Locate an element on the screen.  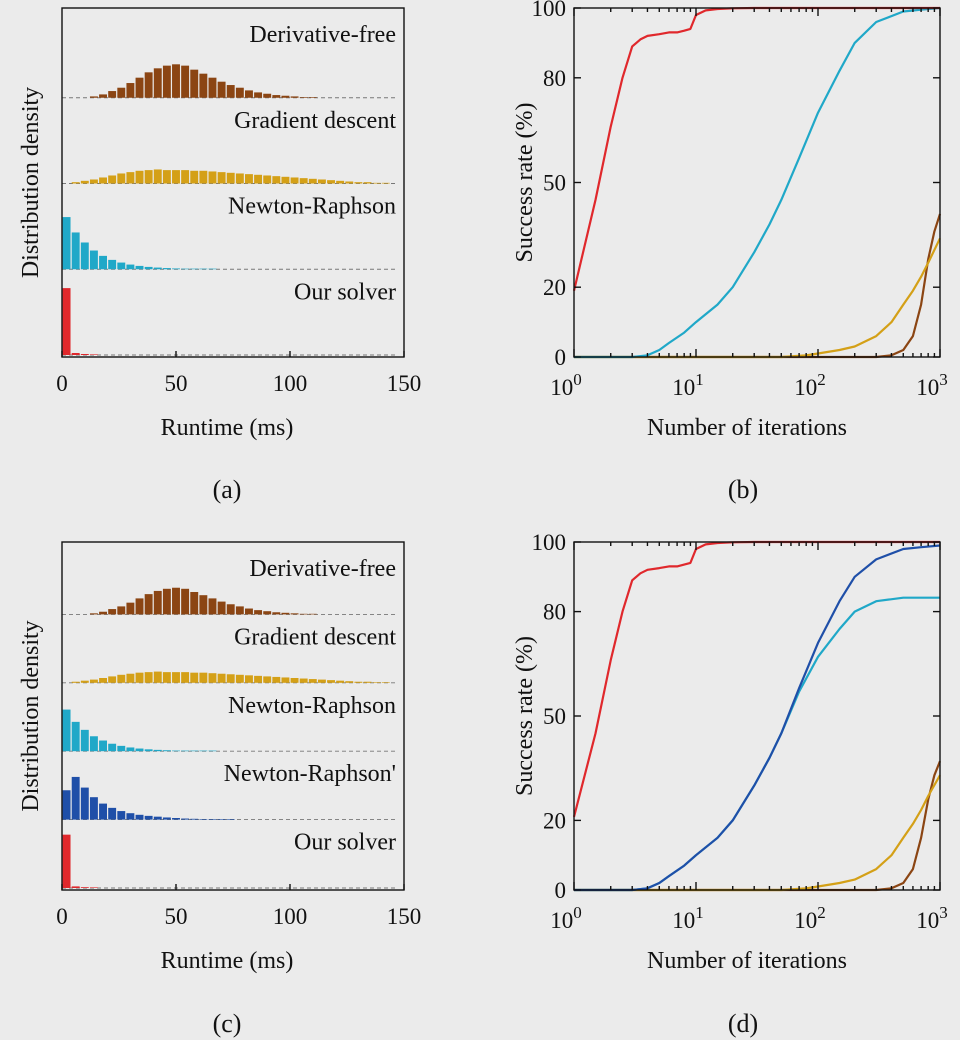
x-axis-label: Runtime (ms) is located at coordinates (227, 428).